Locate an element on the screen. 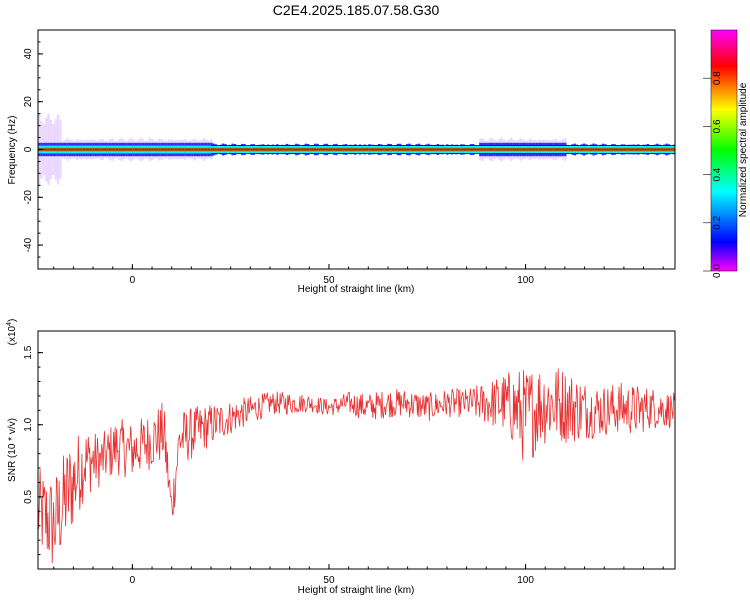 This screenshot has height=600, width=750. spectrogram-ytick-label: 40 is located at coordinates (28, 54).